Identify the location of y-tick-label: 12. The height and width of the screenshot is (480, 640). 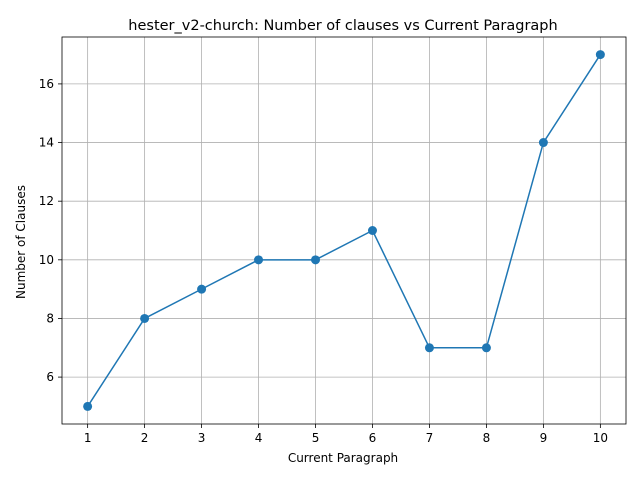
(46, 201).